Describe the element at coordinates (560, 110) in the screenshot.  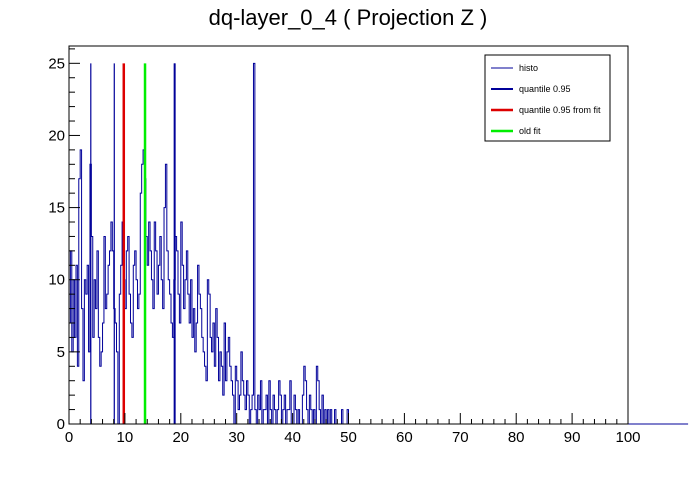
I see `legend-label-2: quantile 0.95 from fit` at that location.